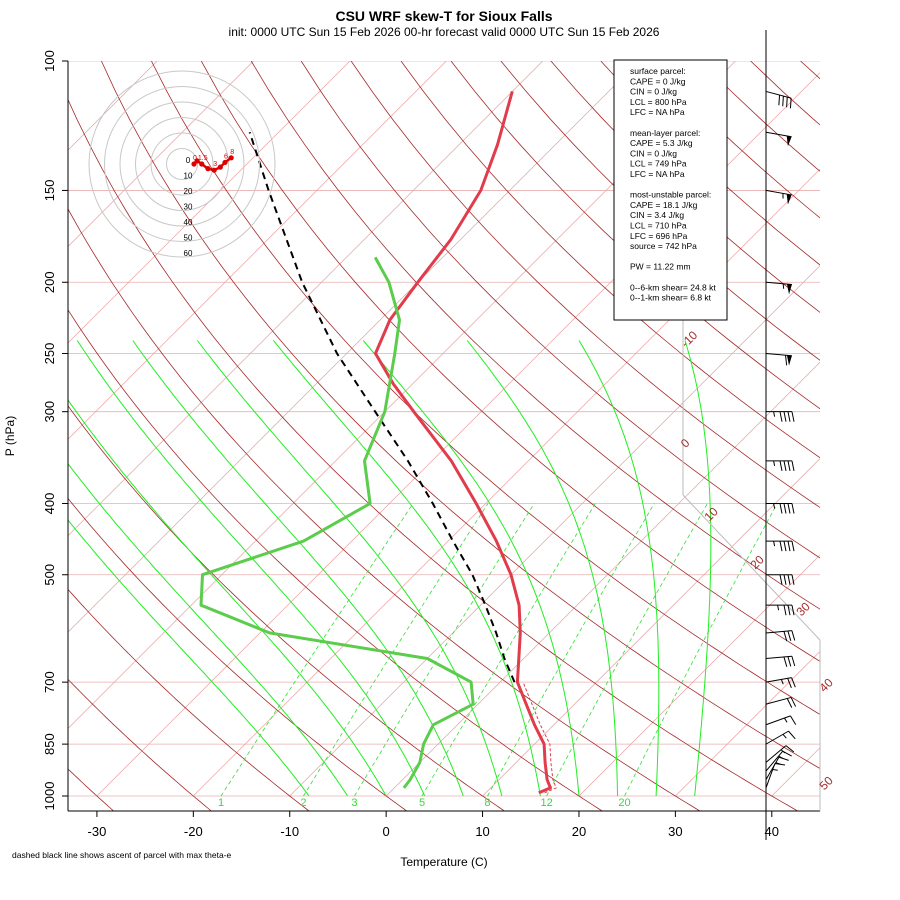 The image size is (900, 900). What do you see at coordinates (487, 803) in the screenshot?
I see `mixing-ratio-label: 8` at bounding box center [487, 803].